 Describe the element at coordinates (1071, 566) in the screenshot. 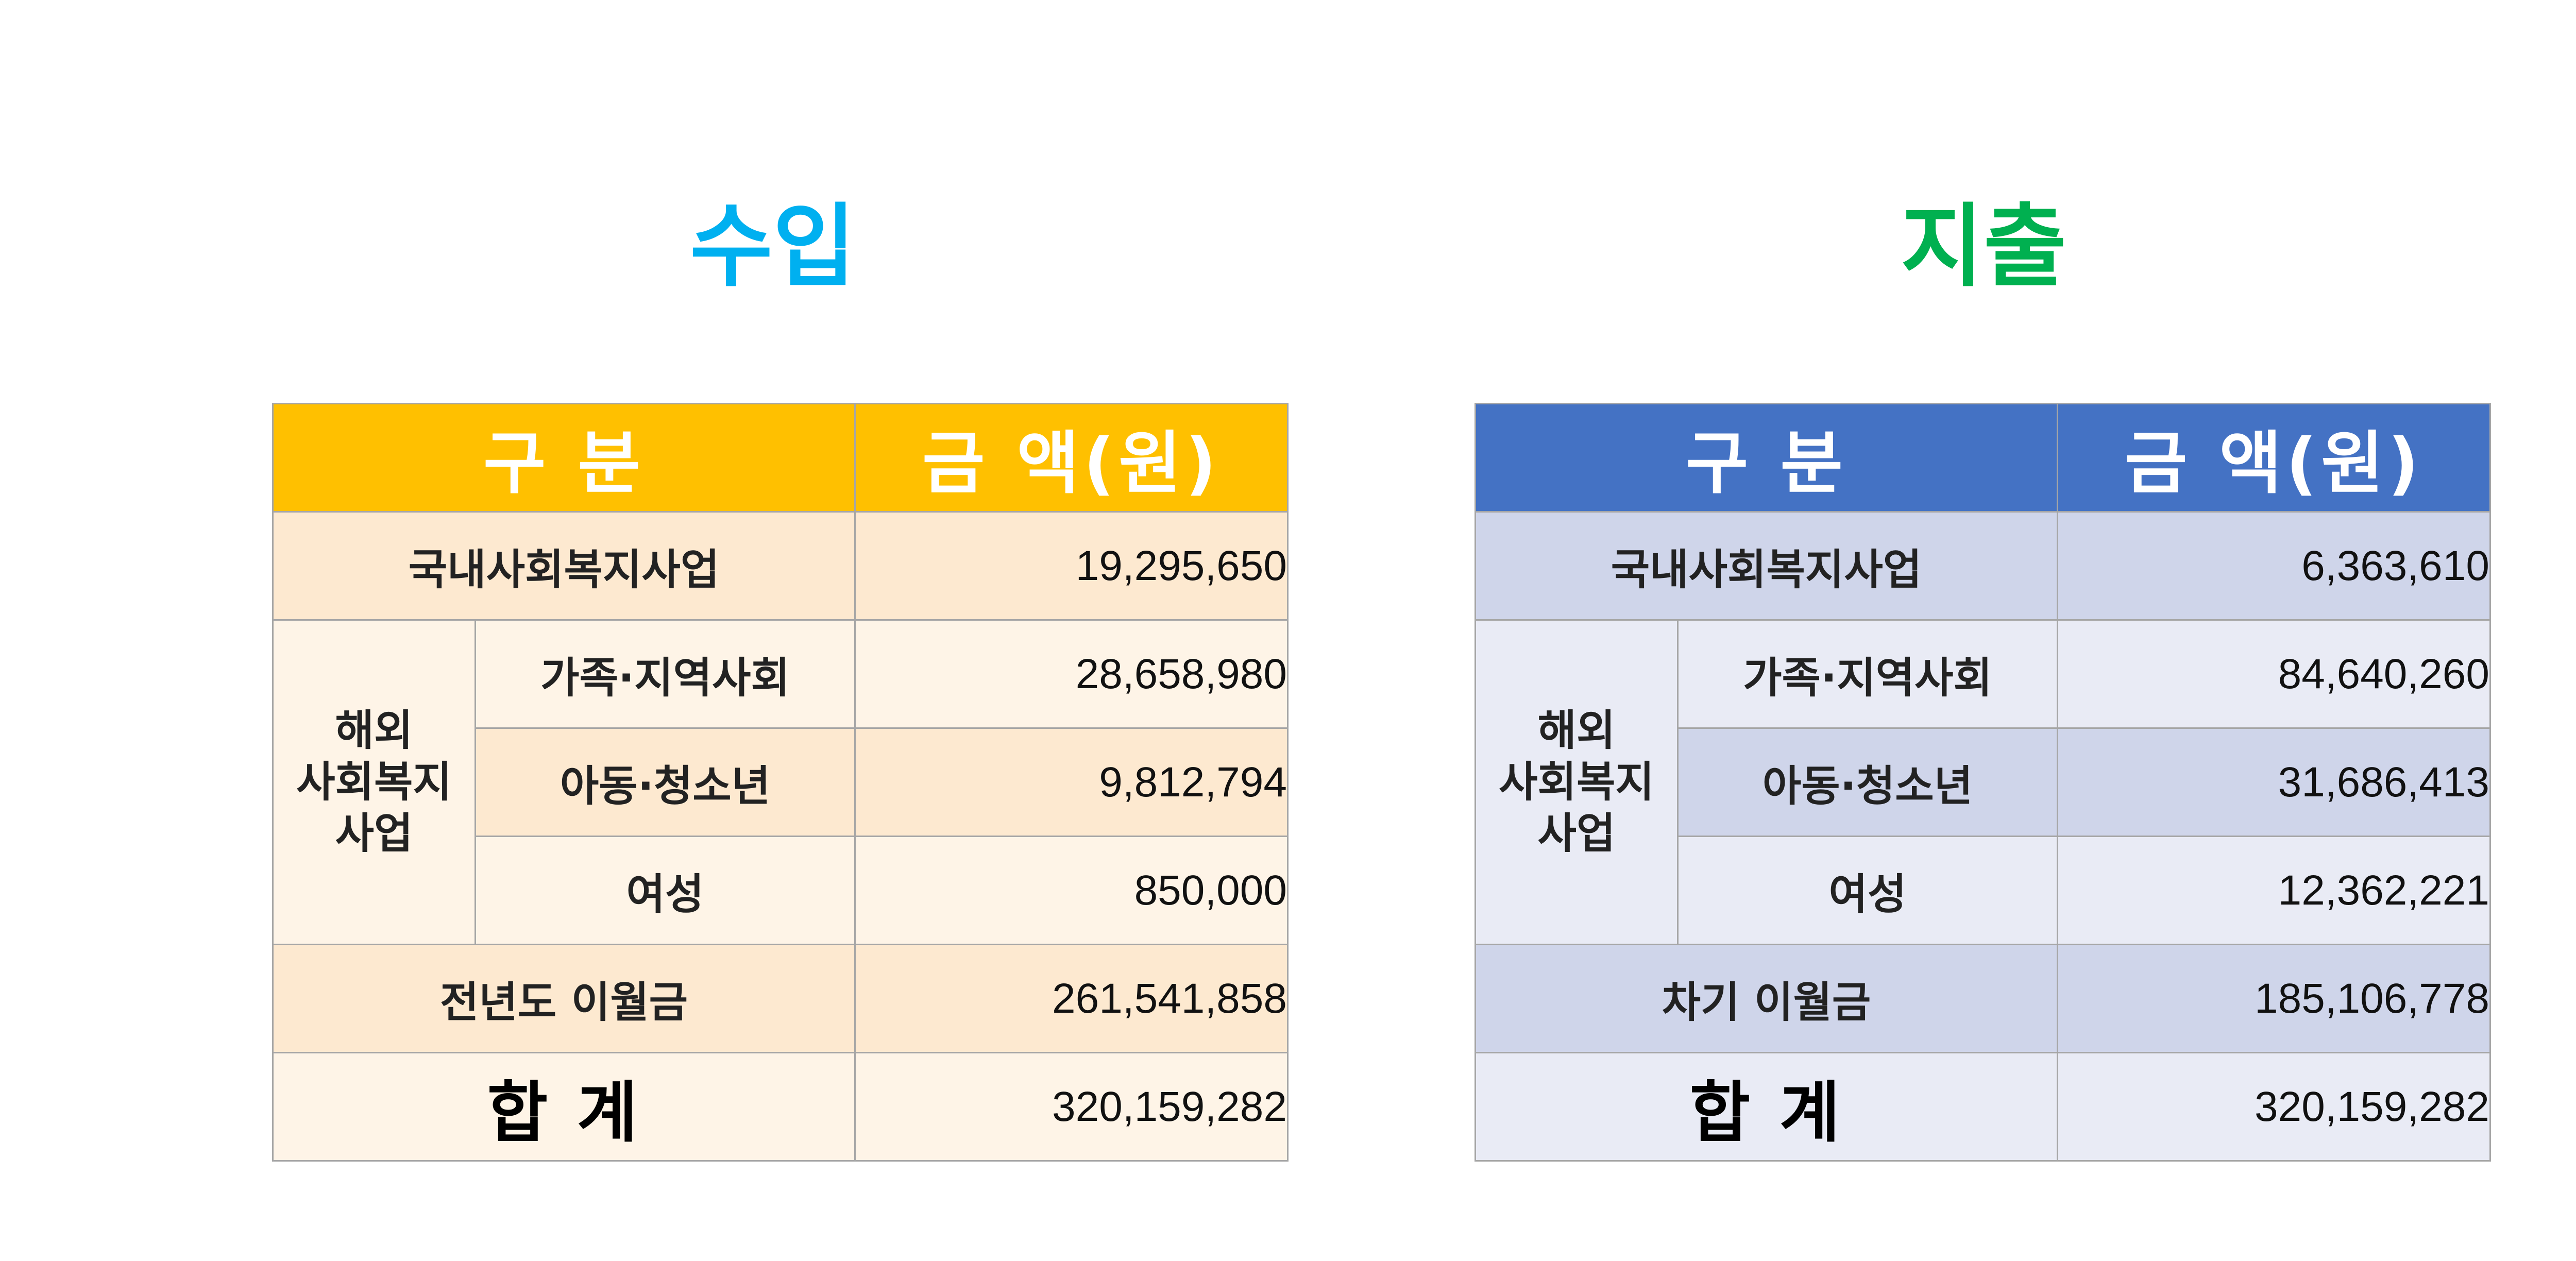

I see `domestic-amount: 19,295,650` at that location.